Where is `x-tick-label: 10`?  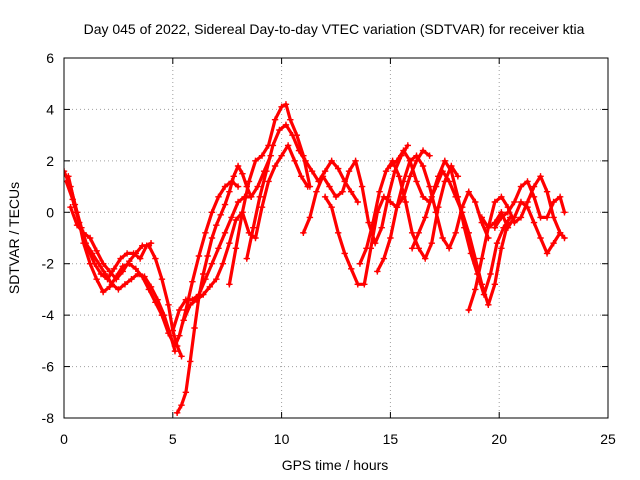 x-tick-label: 10 is located at coordinates (282, 439).